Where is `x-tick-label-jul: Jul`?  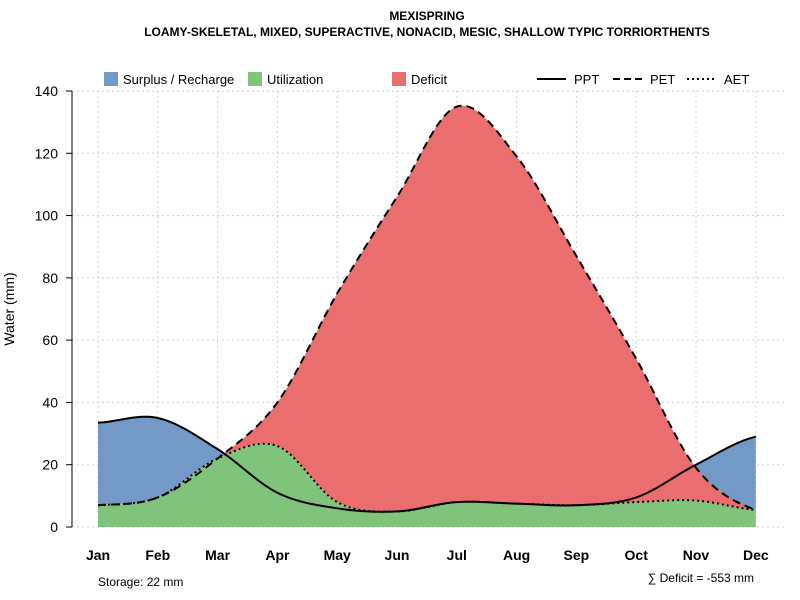 x-tick-label-jul: Jul is located at coordinates (457, 555).